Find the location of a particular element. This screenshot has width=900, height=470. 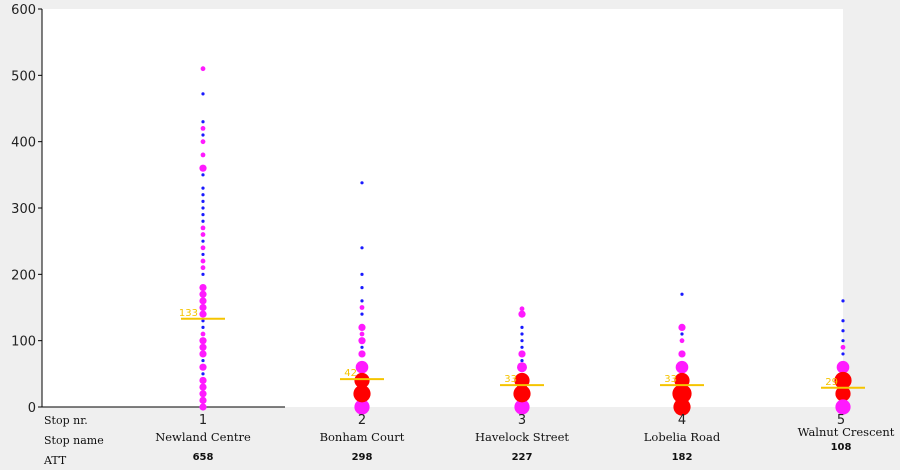

att-value-label: 182 is located at coordinates (682, 457).